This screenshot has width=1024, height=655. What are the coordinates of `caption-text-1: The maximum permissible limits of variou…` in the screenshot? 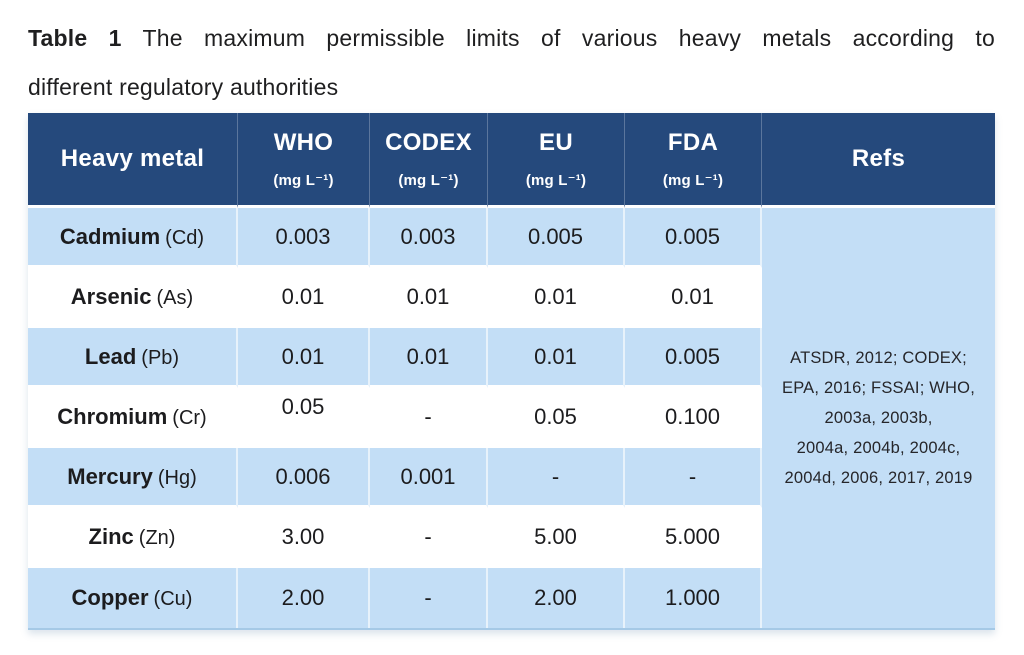 It's located at (568, 38).